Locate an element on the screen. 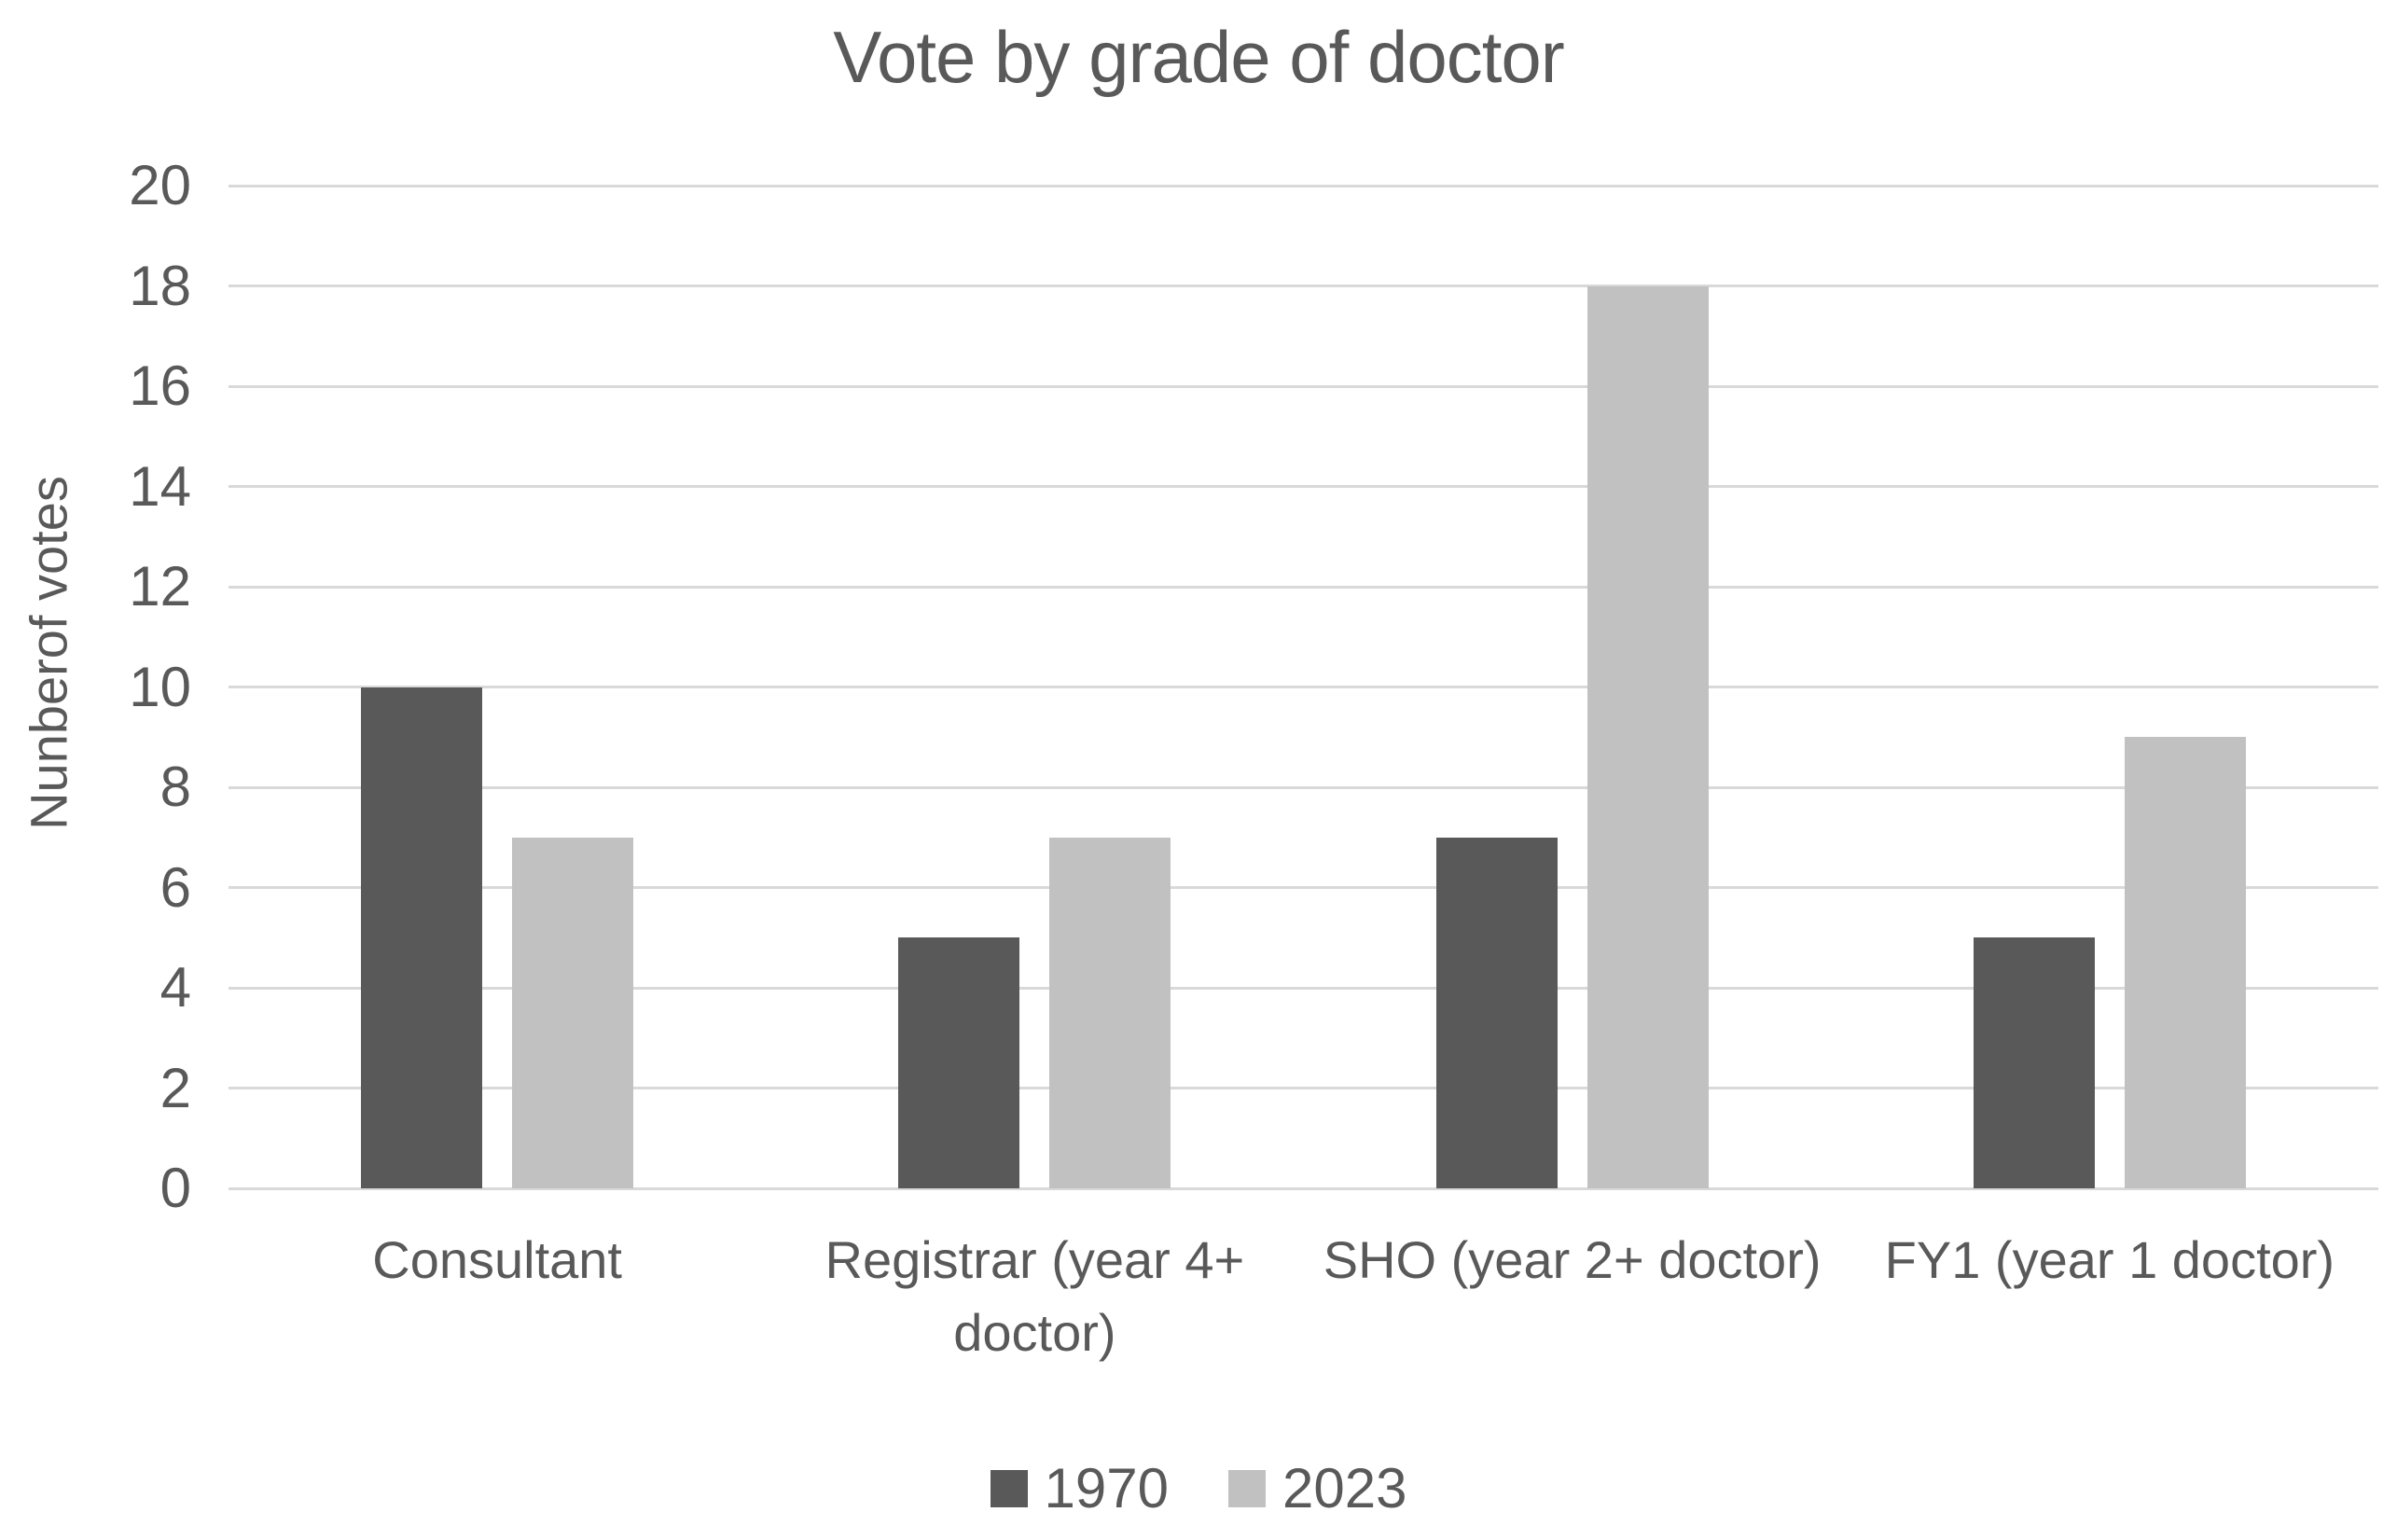 The height and width of the screenshot is (1540, 2397). y-tick-label: 16 is located at coordinates (160, 386).